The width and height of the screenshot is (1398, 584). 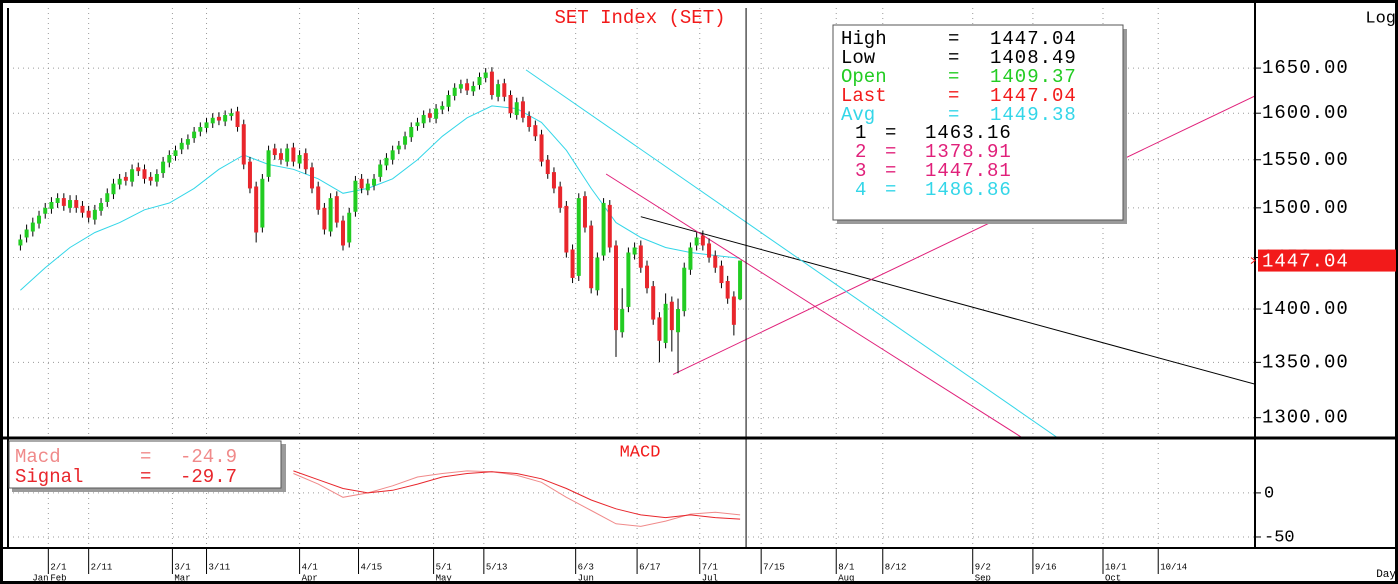 What do you see at coordinates (896, 567) in the screenshot?
I see `x-tick-label: 8/12` at bounding box center [896, 567].